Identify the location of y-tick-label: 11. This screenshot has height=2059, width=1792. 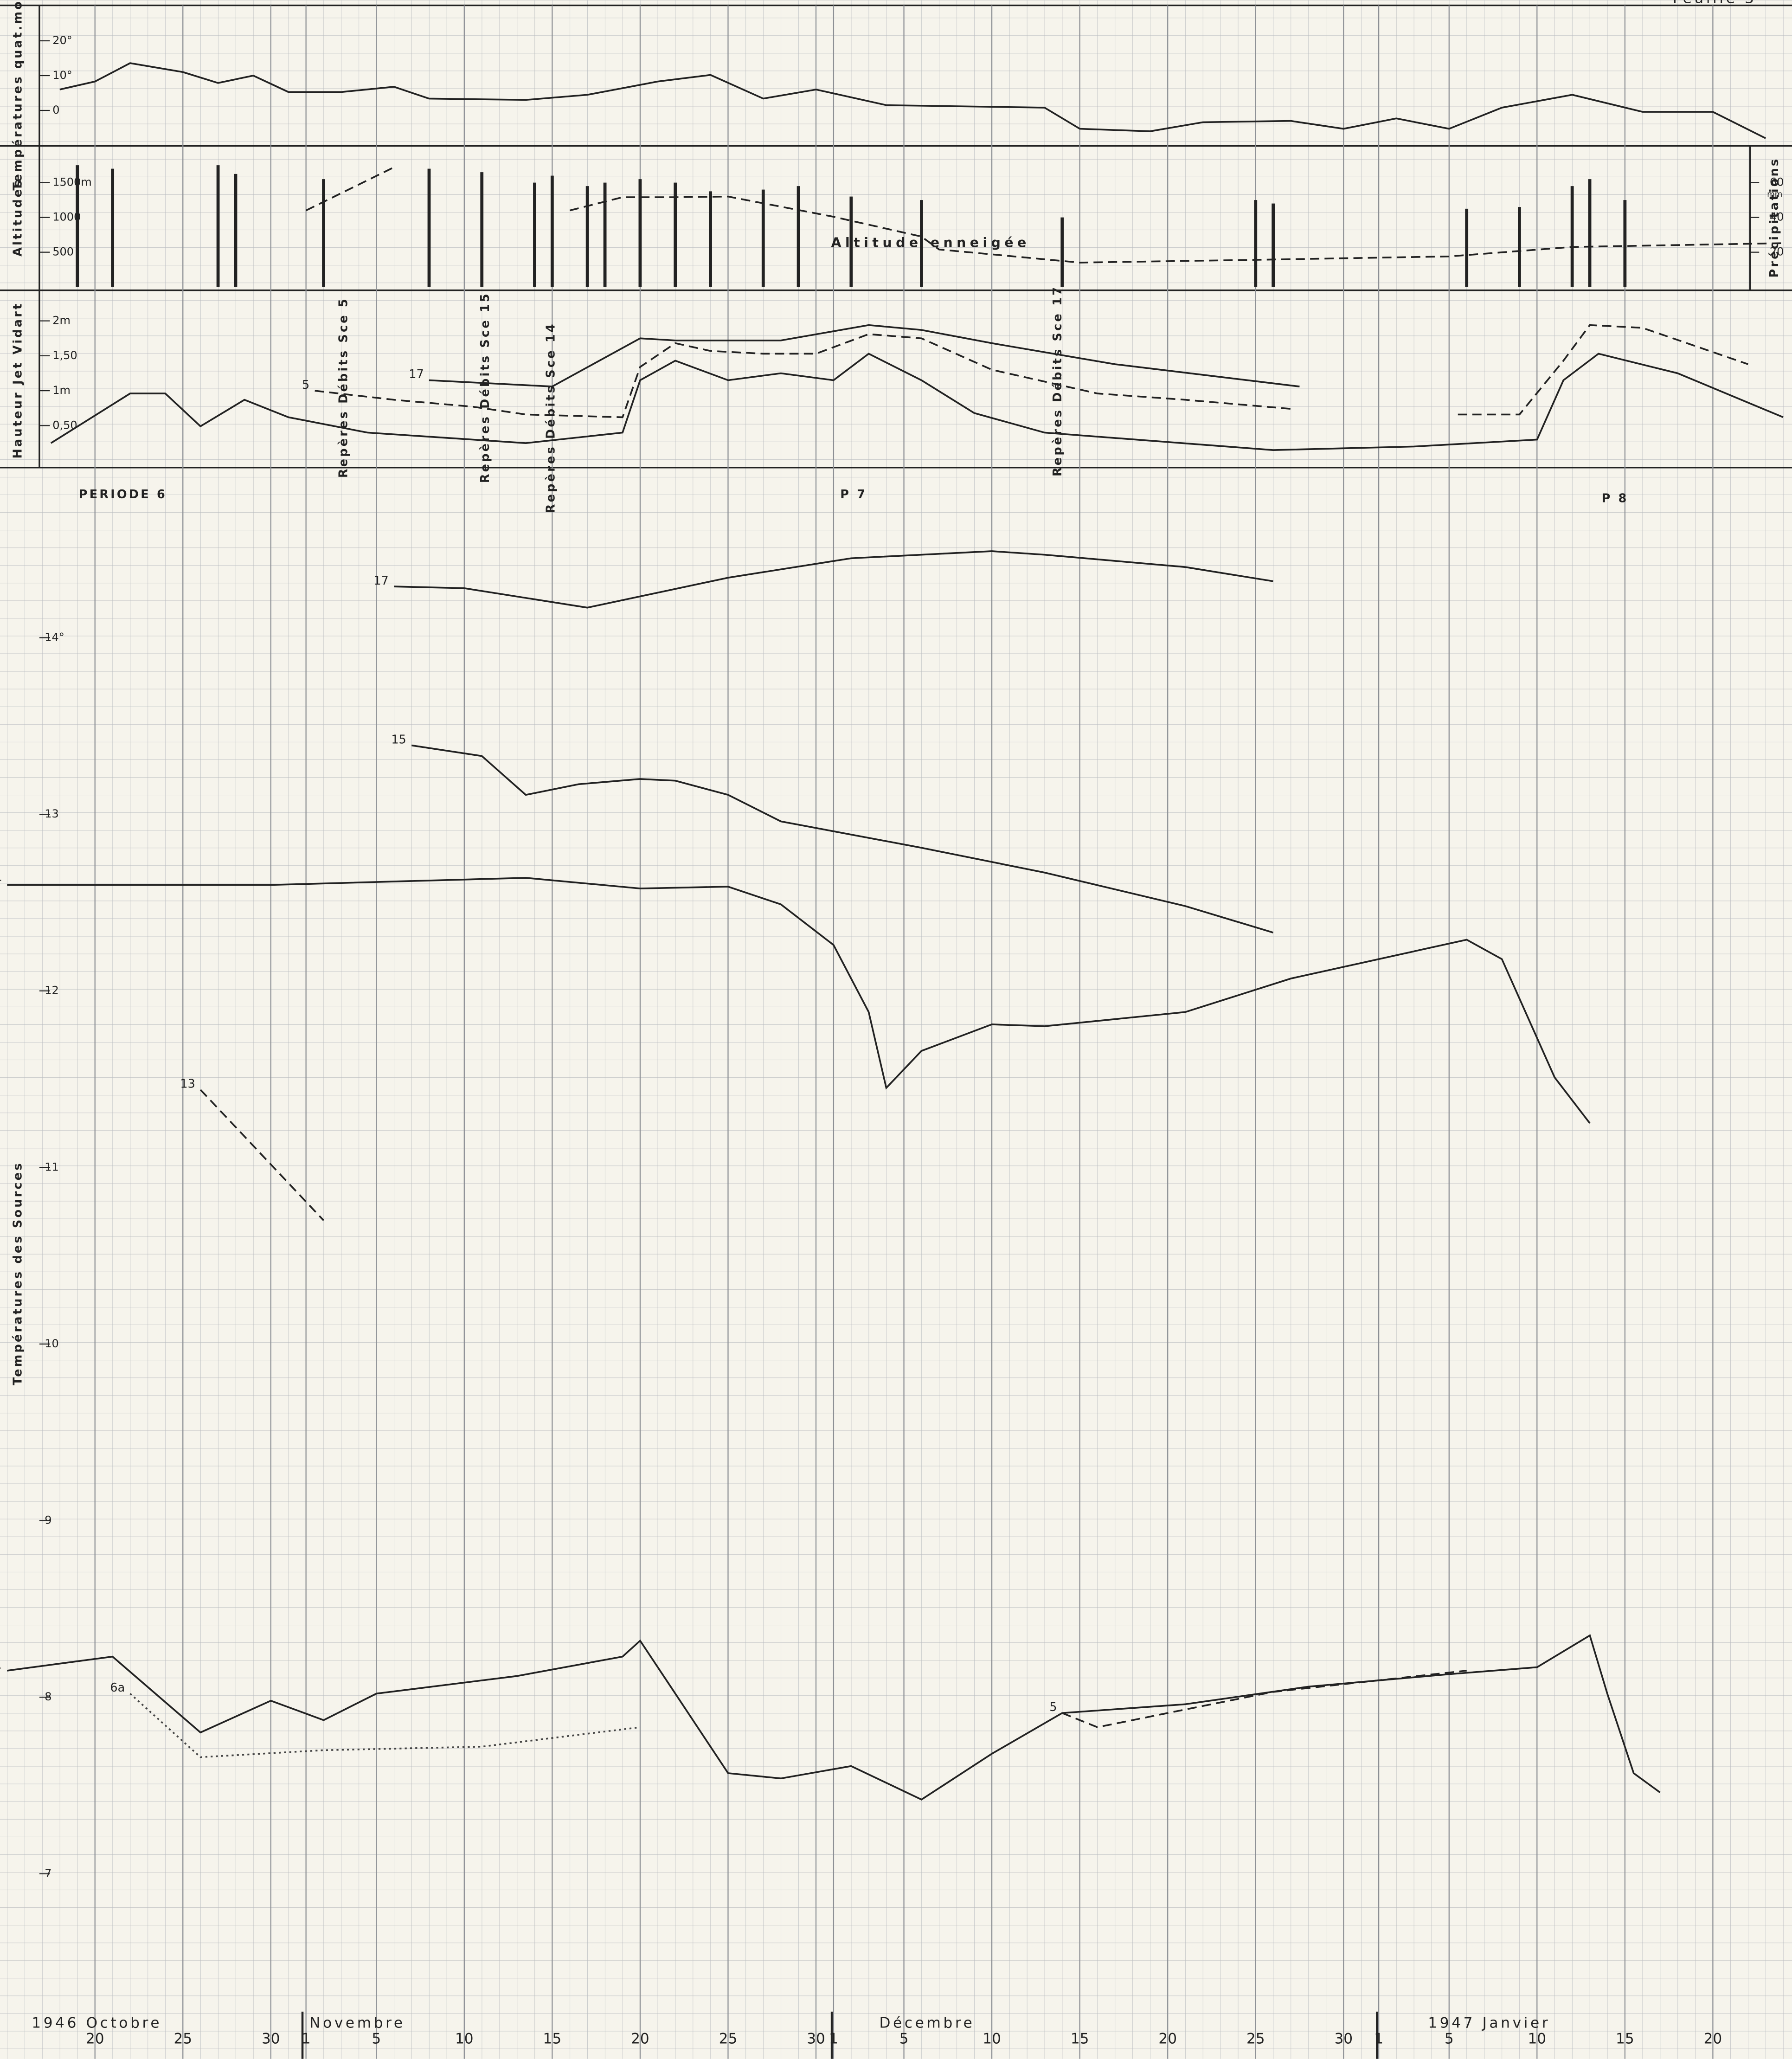
(52, 1166).